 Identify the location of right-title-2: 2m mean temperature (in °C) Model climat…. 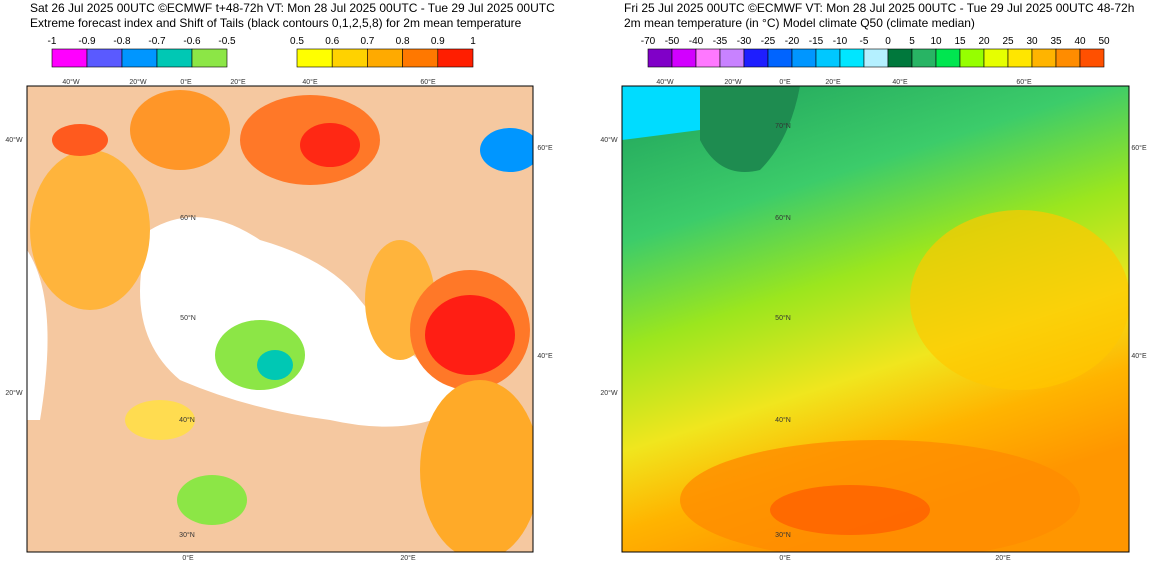
(799, 23).